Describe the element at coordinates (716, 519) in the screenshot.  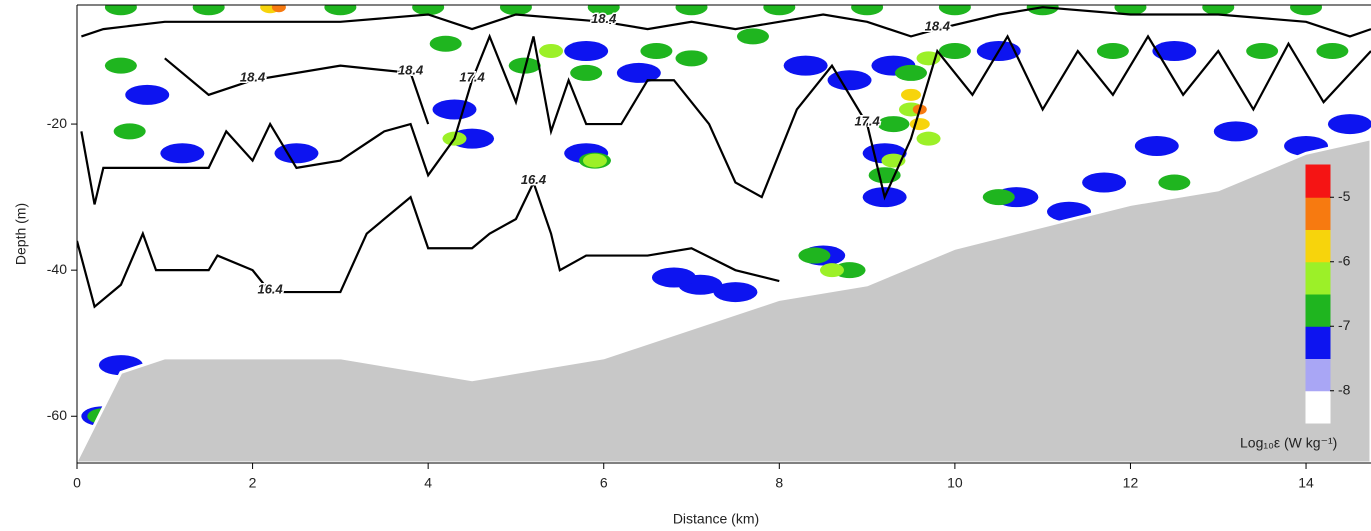
I see `x-axis-title: Distance (km)` at that location.